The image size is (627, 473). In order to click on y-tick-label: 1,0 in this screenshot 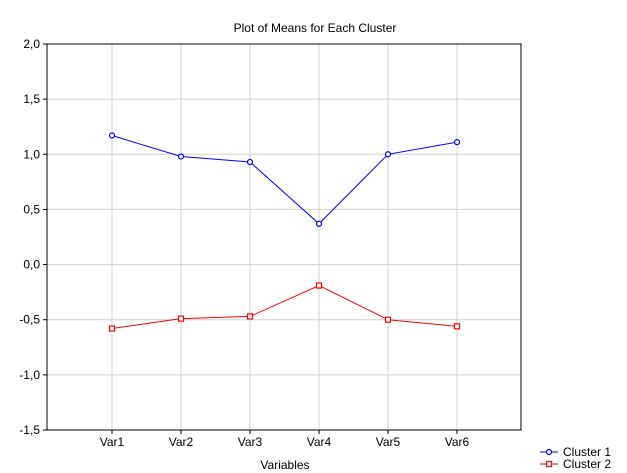, I will do `click(31, 154)`.